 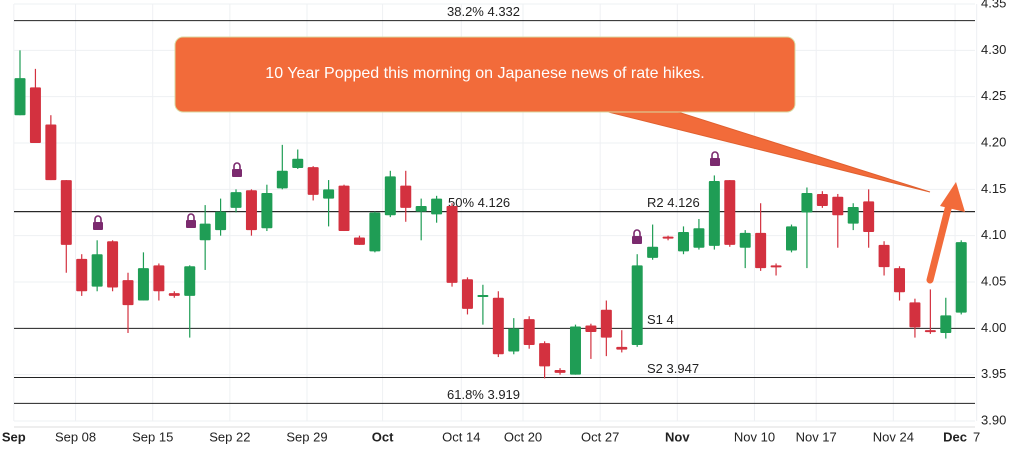 I want to click on x-tick-label: Sep 08, so click(x=75, y=436).